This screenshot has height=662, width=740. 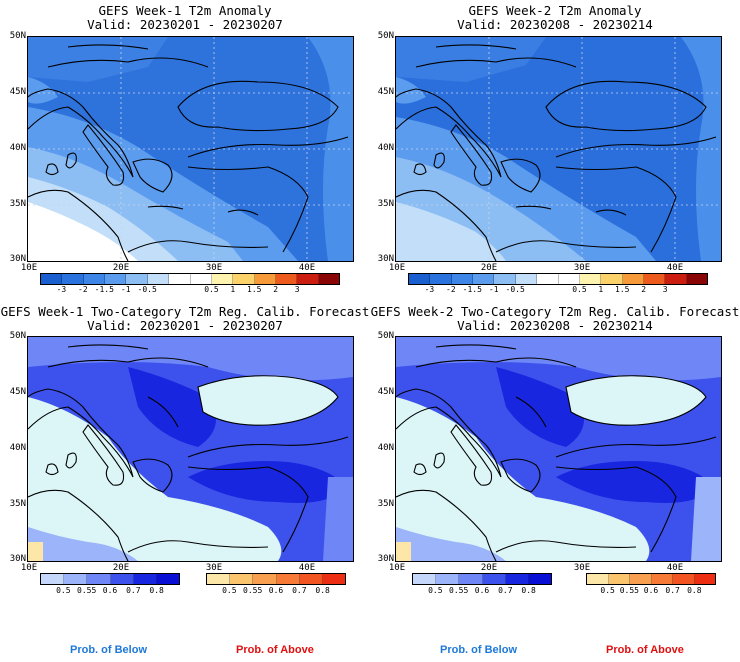 I want to click on below-colorbar-labels: 0.5 0.55 0.6 0.7 0.8, so click(x=110, y=592).